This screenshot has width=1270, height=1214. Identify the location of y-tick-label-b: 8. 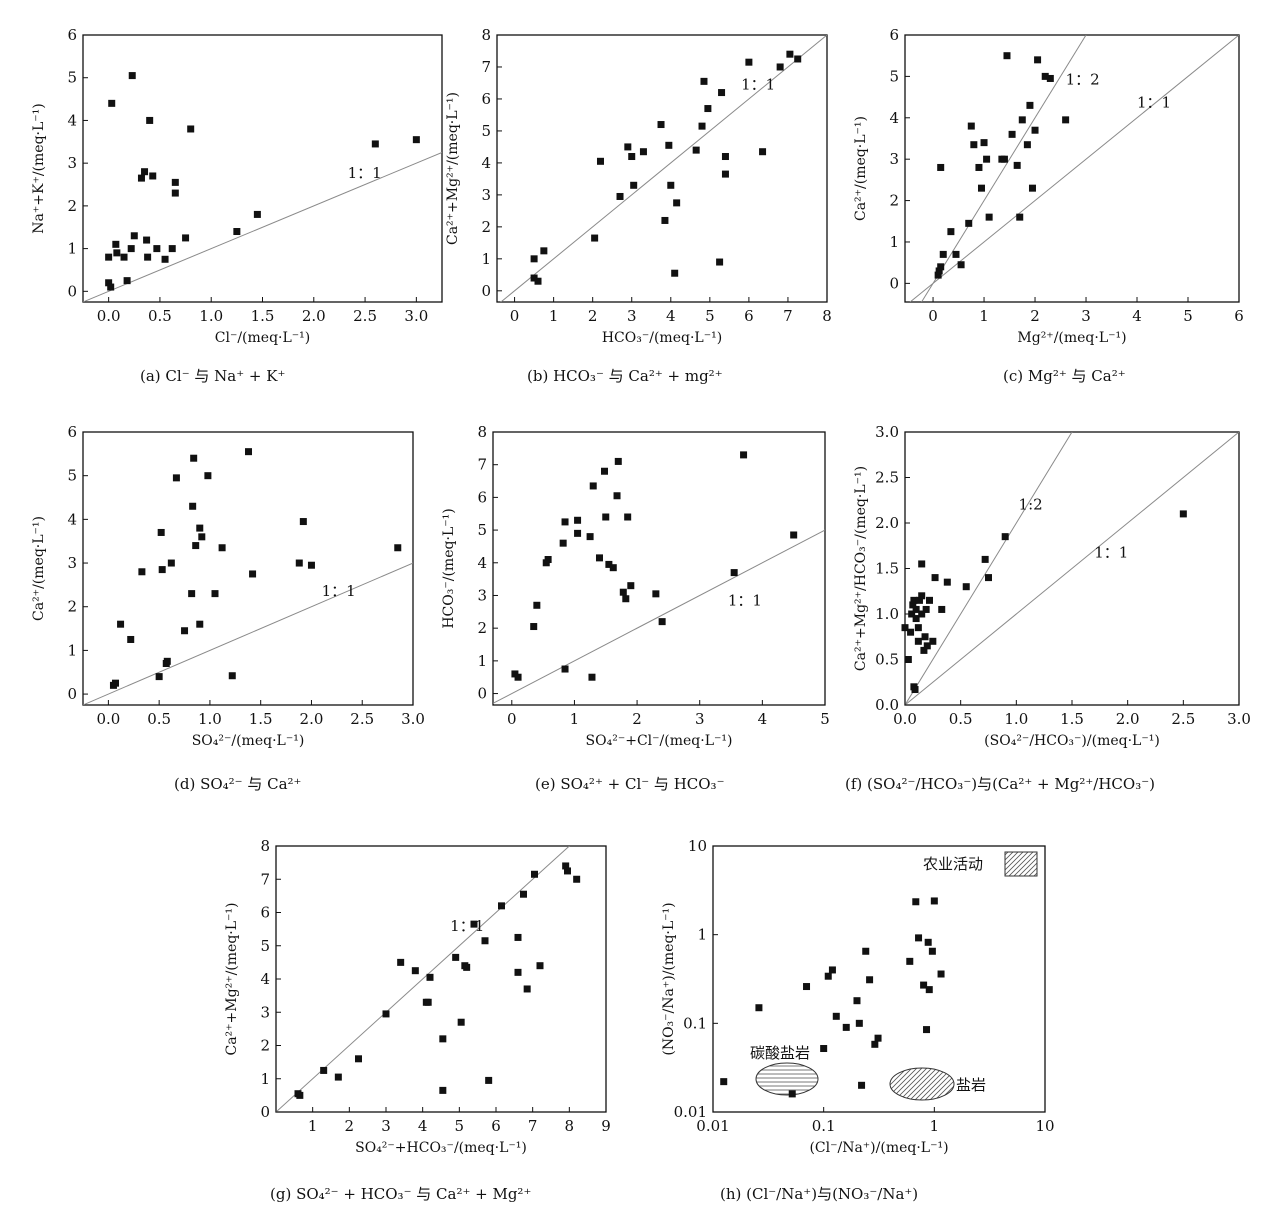
(486, 35).